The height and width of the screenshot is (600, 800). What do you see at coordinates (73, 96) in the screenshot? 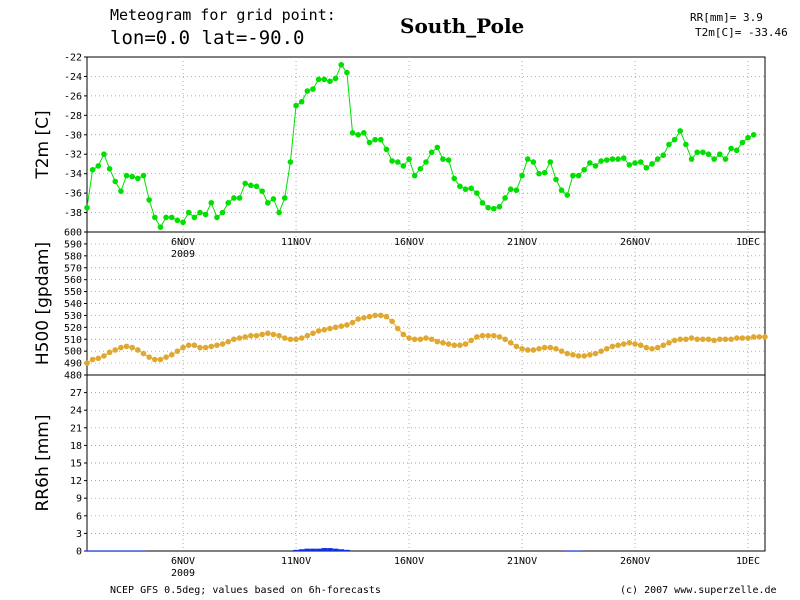
I see `t2m-y-tick-label: -26` at bounding box center [73, 96].